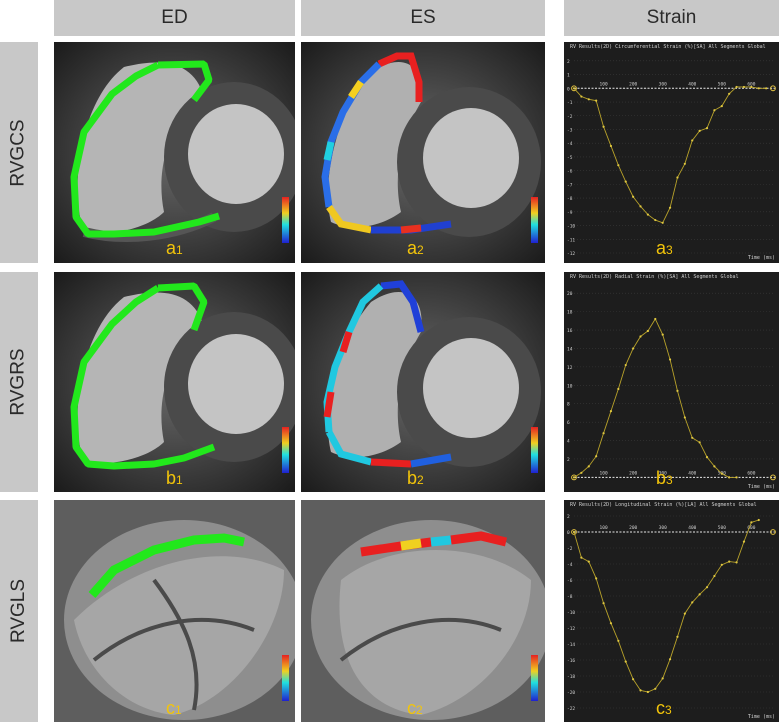  Describe the element at coordinates (19, 152) in the screenshot. I see `row-header-rvgcs-label: RVGCS` at that location.